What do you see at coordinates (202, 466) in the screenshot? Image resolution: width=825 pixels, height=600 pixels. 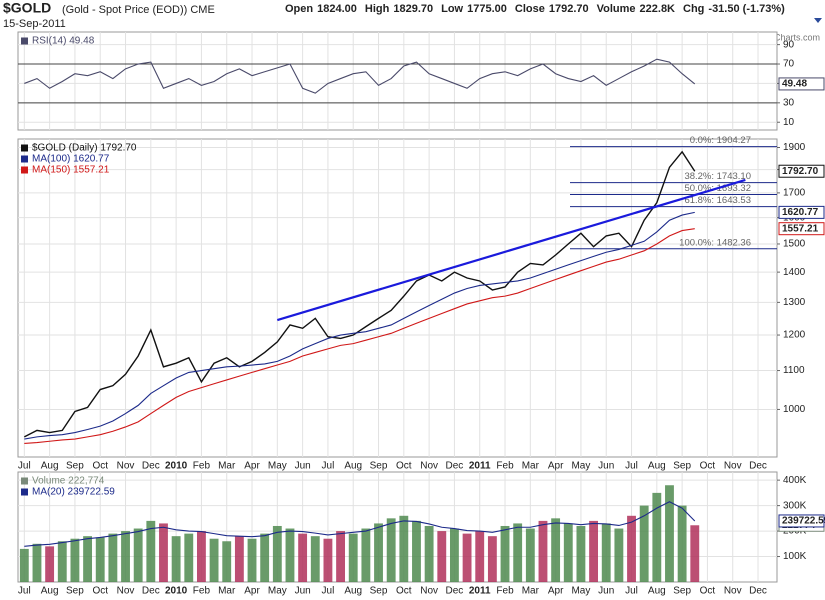 I see `x-tick-label: Feb` at bounding box center [202, 466].